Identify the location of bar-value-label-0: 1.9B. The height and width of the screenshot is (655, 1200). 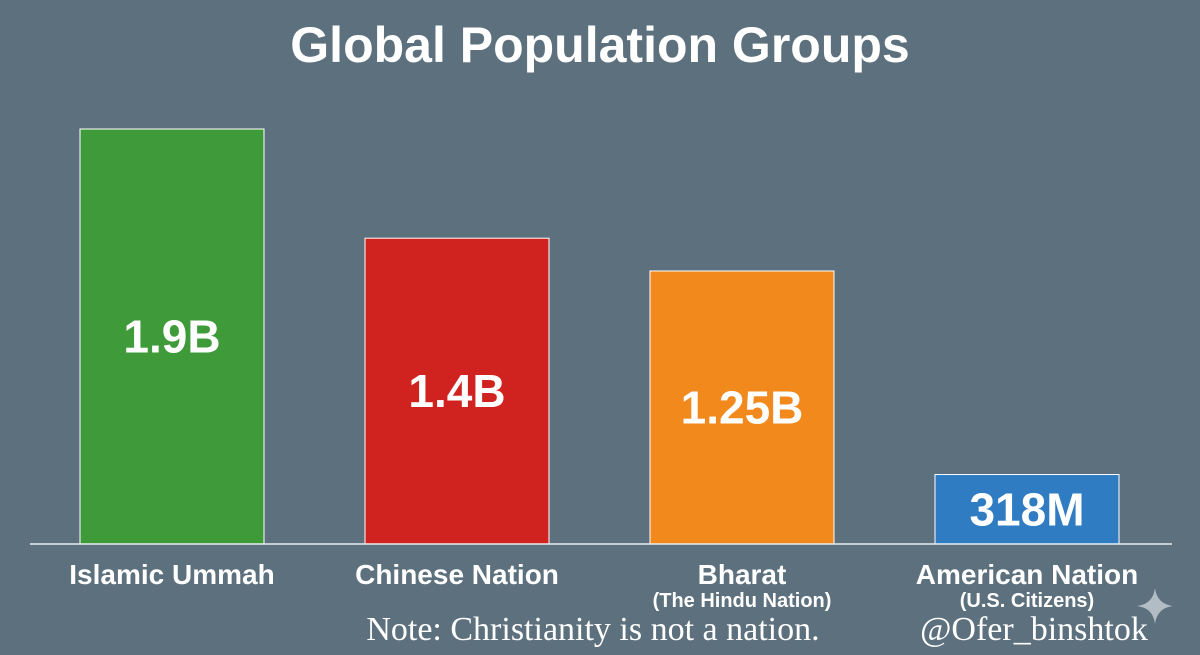
(171, 337).